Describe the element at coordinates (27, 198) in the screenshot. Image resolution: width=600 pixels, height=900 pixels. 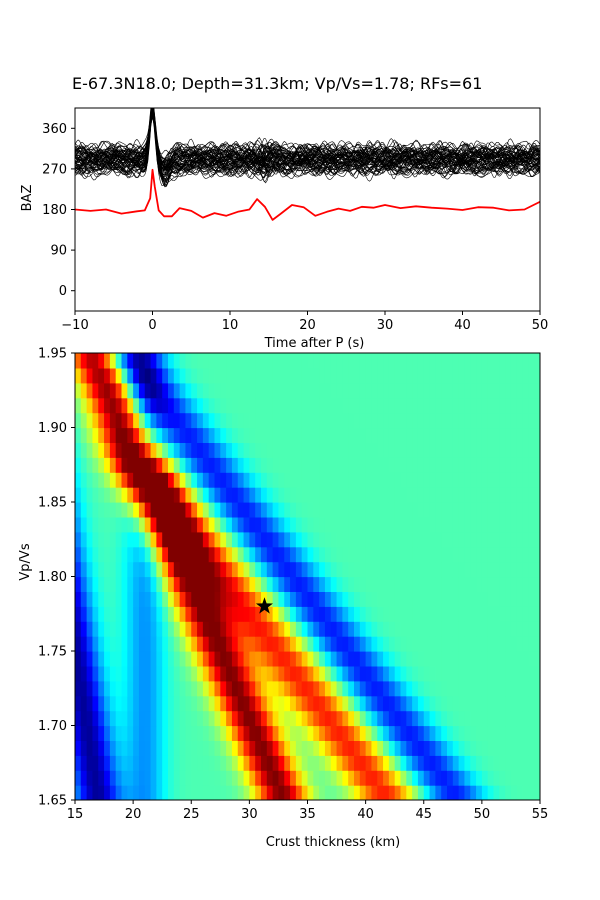
I see `waveform-y-axis-label: BAZ` at that location.